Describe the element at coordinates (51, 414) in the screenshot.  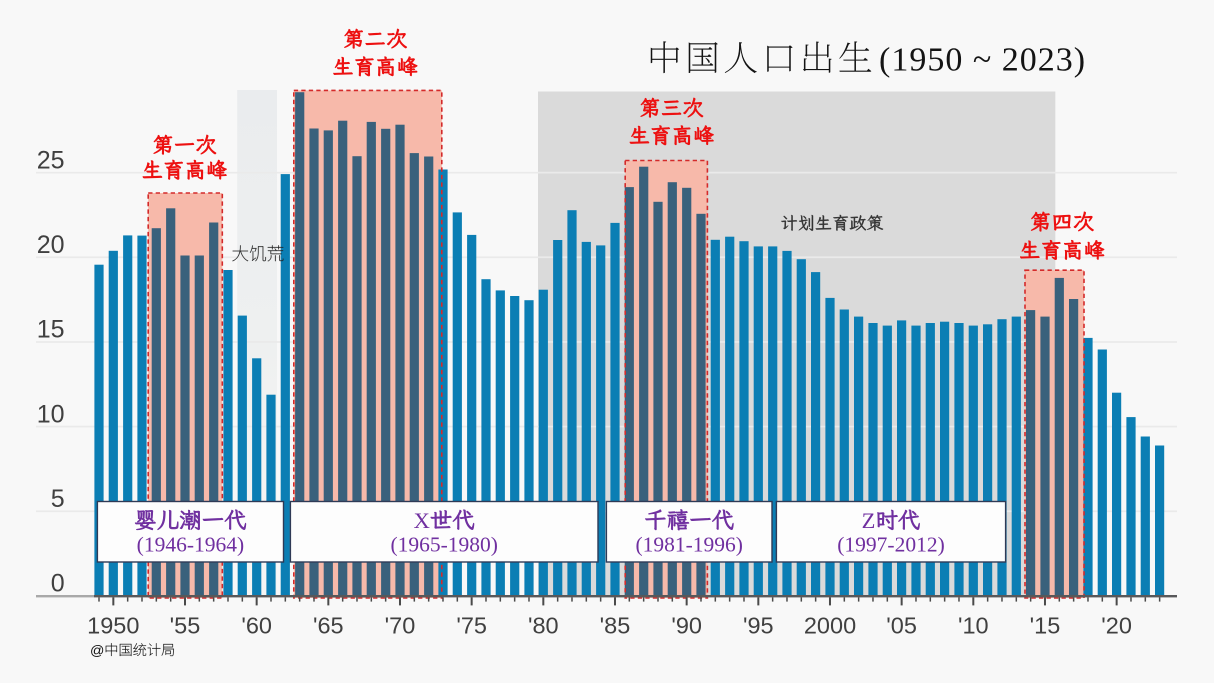
I see `svg-text: 10` at that location.